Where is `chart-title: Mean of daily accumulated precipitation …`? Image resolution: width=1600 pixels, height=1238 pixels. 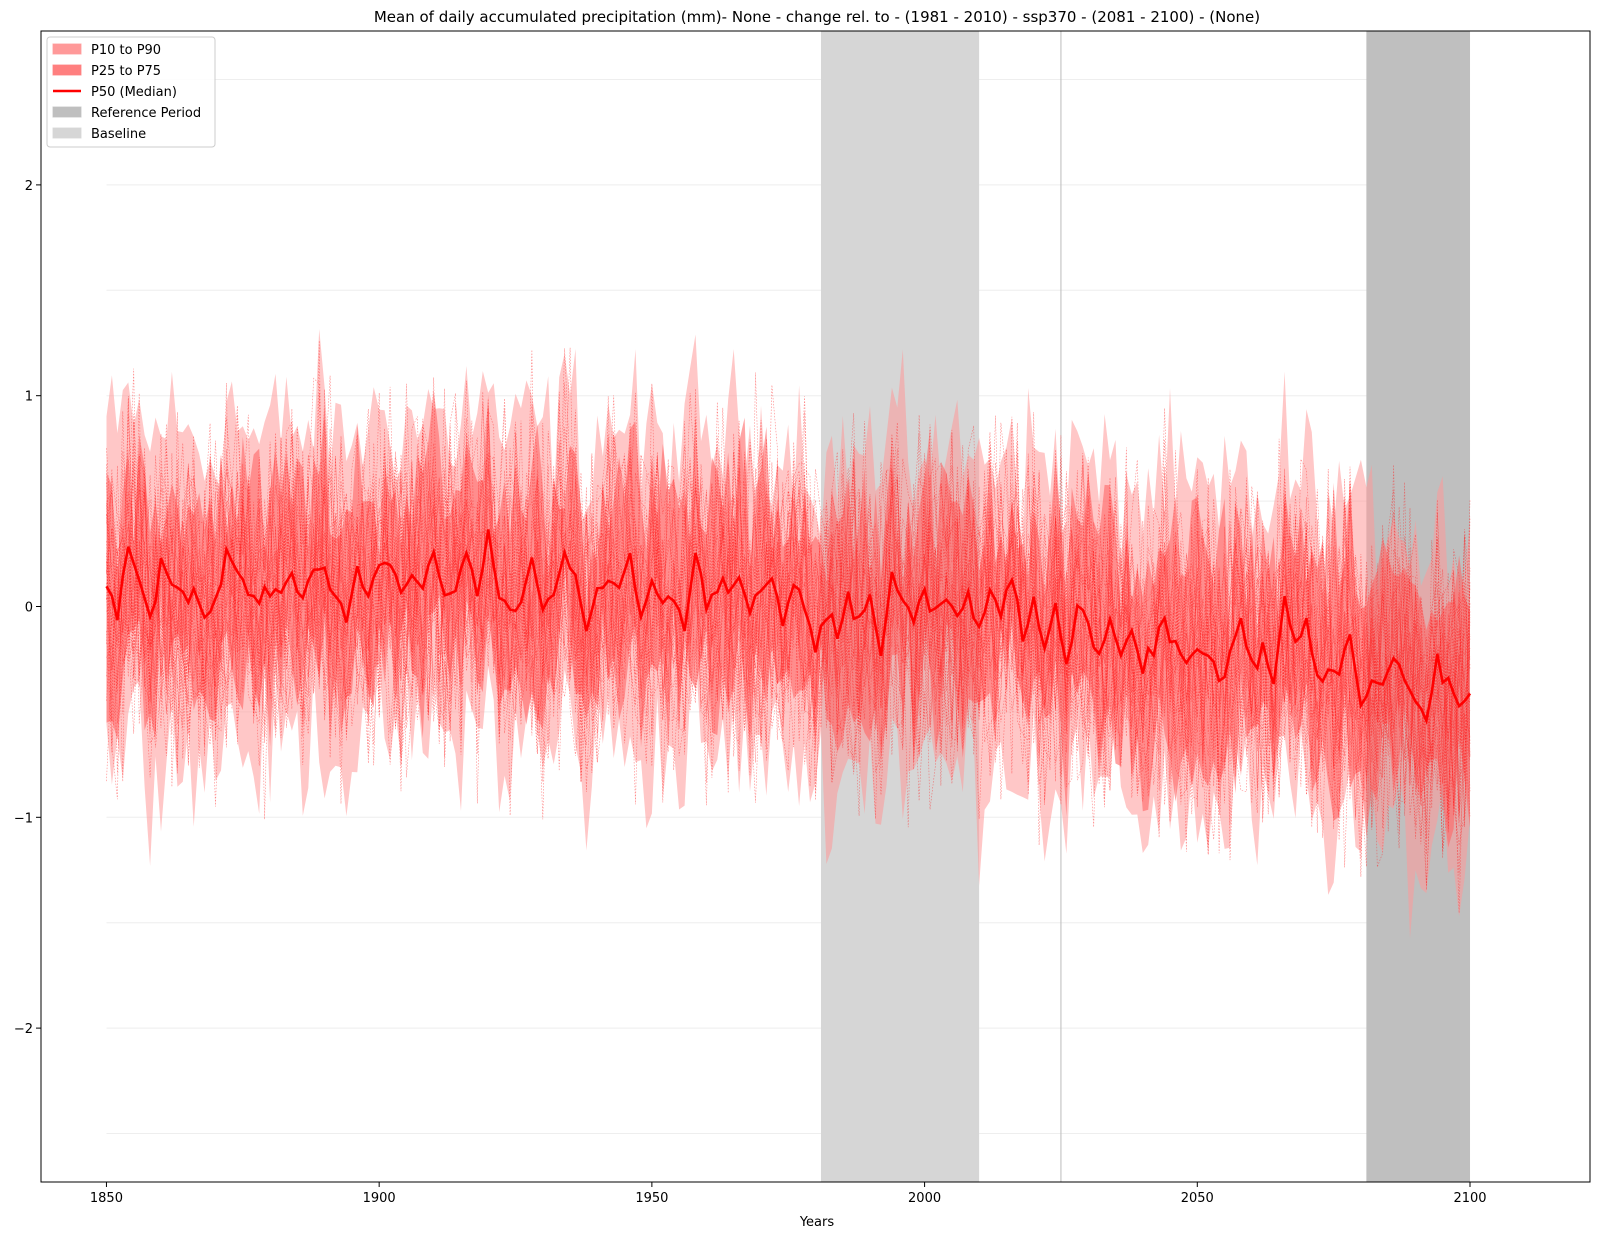 chart-title: Mean of daily accumulated precipitation … is located at coordinates (817, 17).